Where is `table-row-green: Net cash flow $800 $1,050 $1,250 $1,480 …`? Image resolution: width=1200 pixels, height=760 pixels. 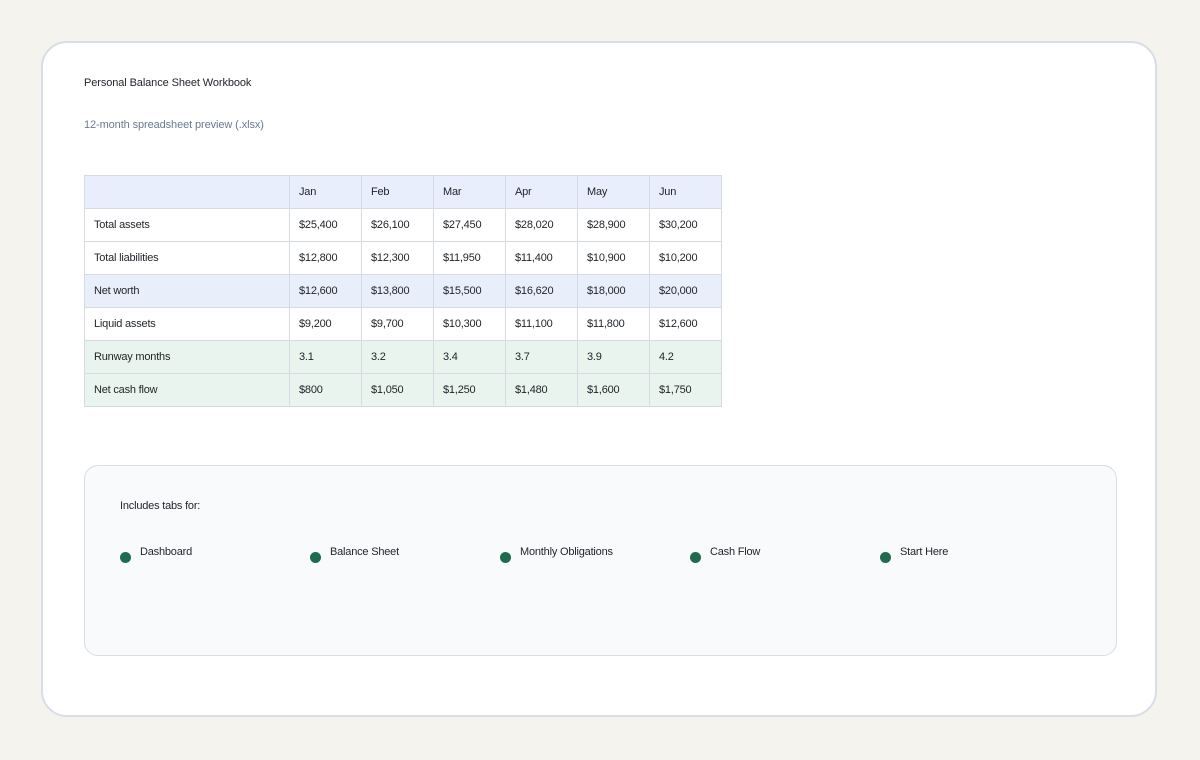 table-row-green: Net cash flow $800 $1,050 $1,250 $1,480 … is located at coordinates (403, 390).